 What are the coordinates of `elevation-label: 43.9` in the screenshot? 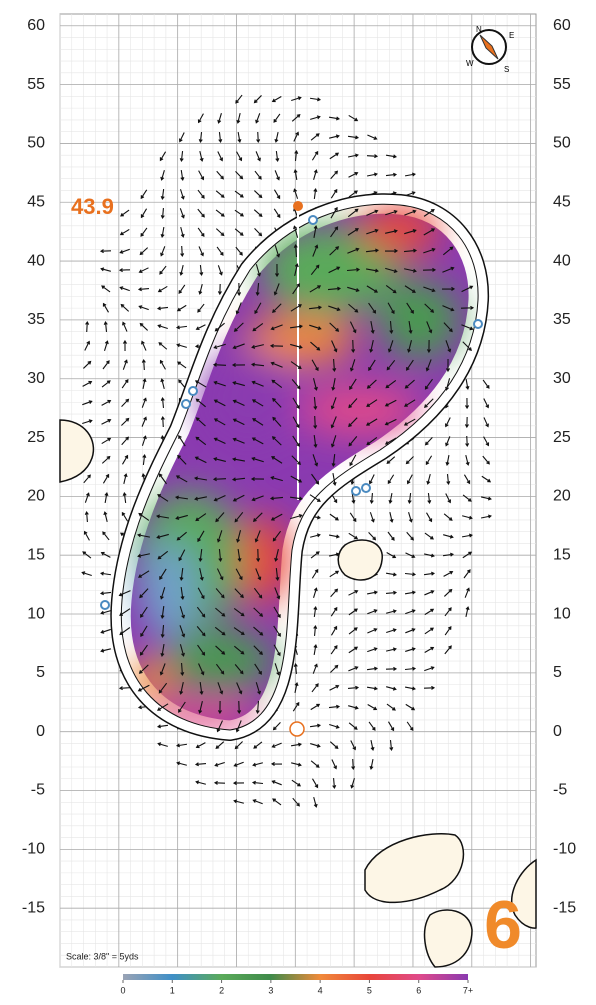 It's located at (92, 206).